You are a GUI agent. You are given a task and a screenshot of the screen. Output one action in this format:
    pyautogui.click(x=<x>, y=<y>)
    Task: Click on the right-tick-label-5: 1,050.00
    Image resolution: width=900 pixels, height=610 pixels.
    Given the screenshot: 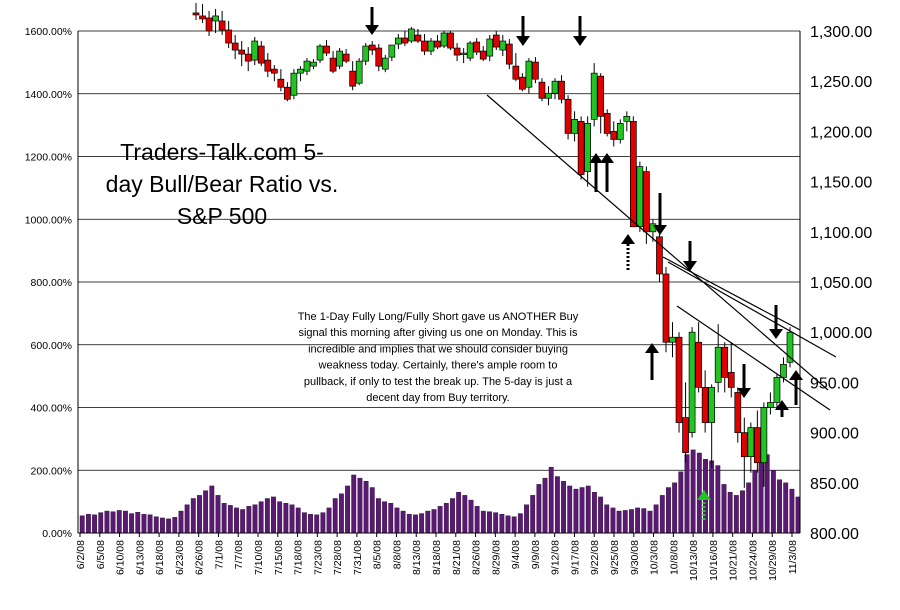 What is the action you would take?
    pyautogui.click(x=841, y=283)
    